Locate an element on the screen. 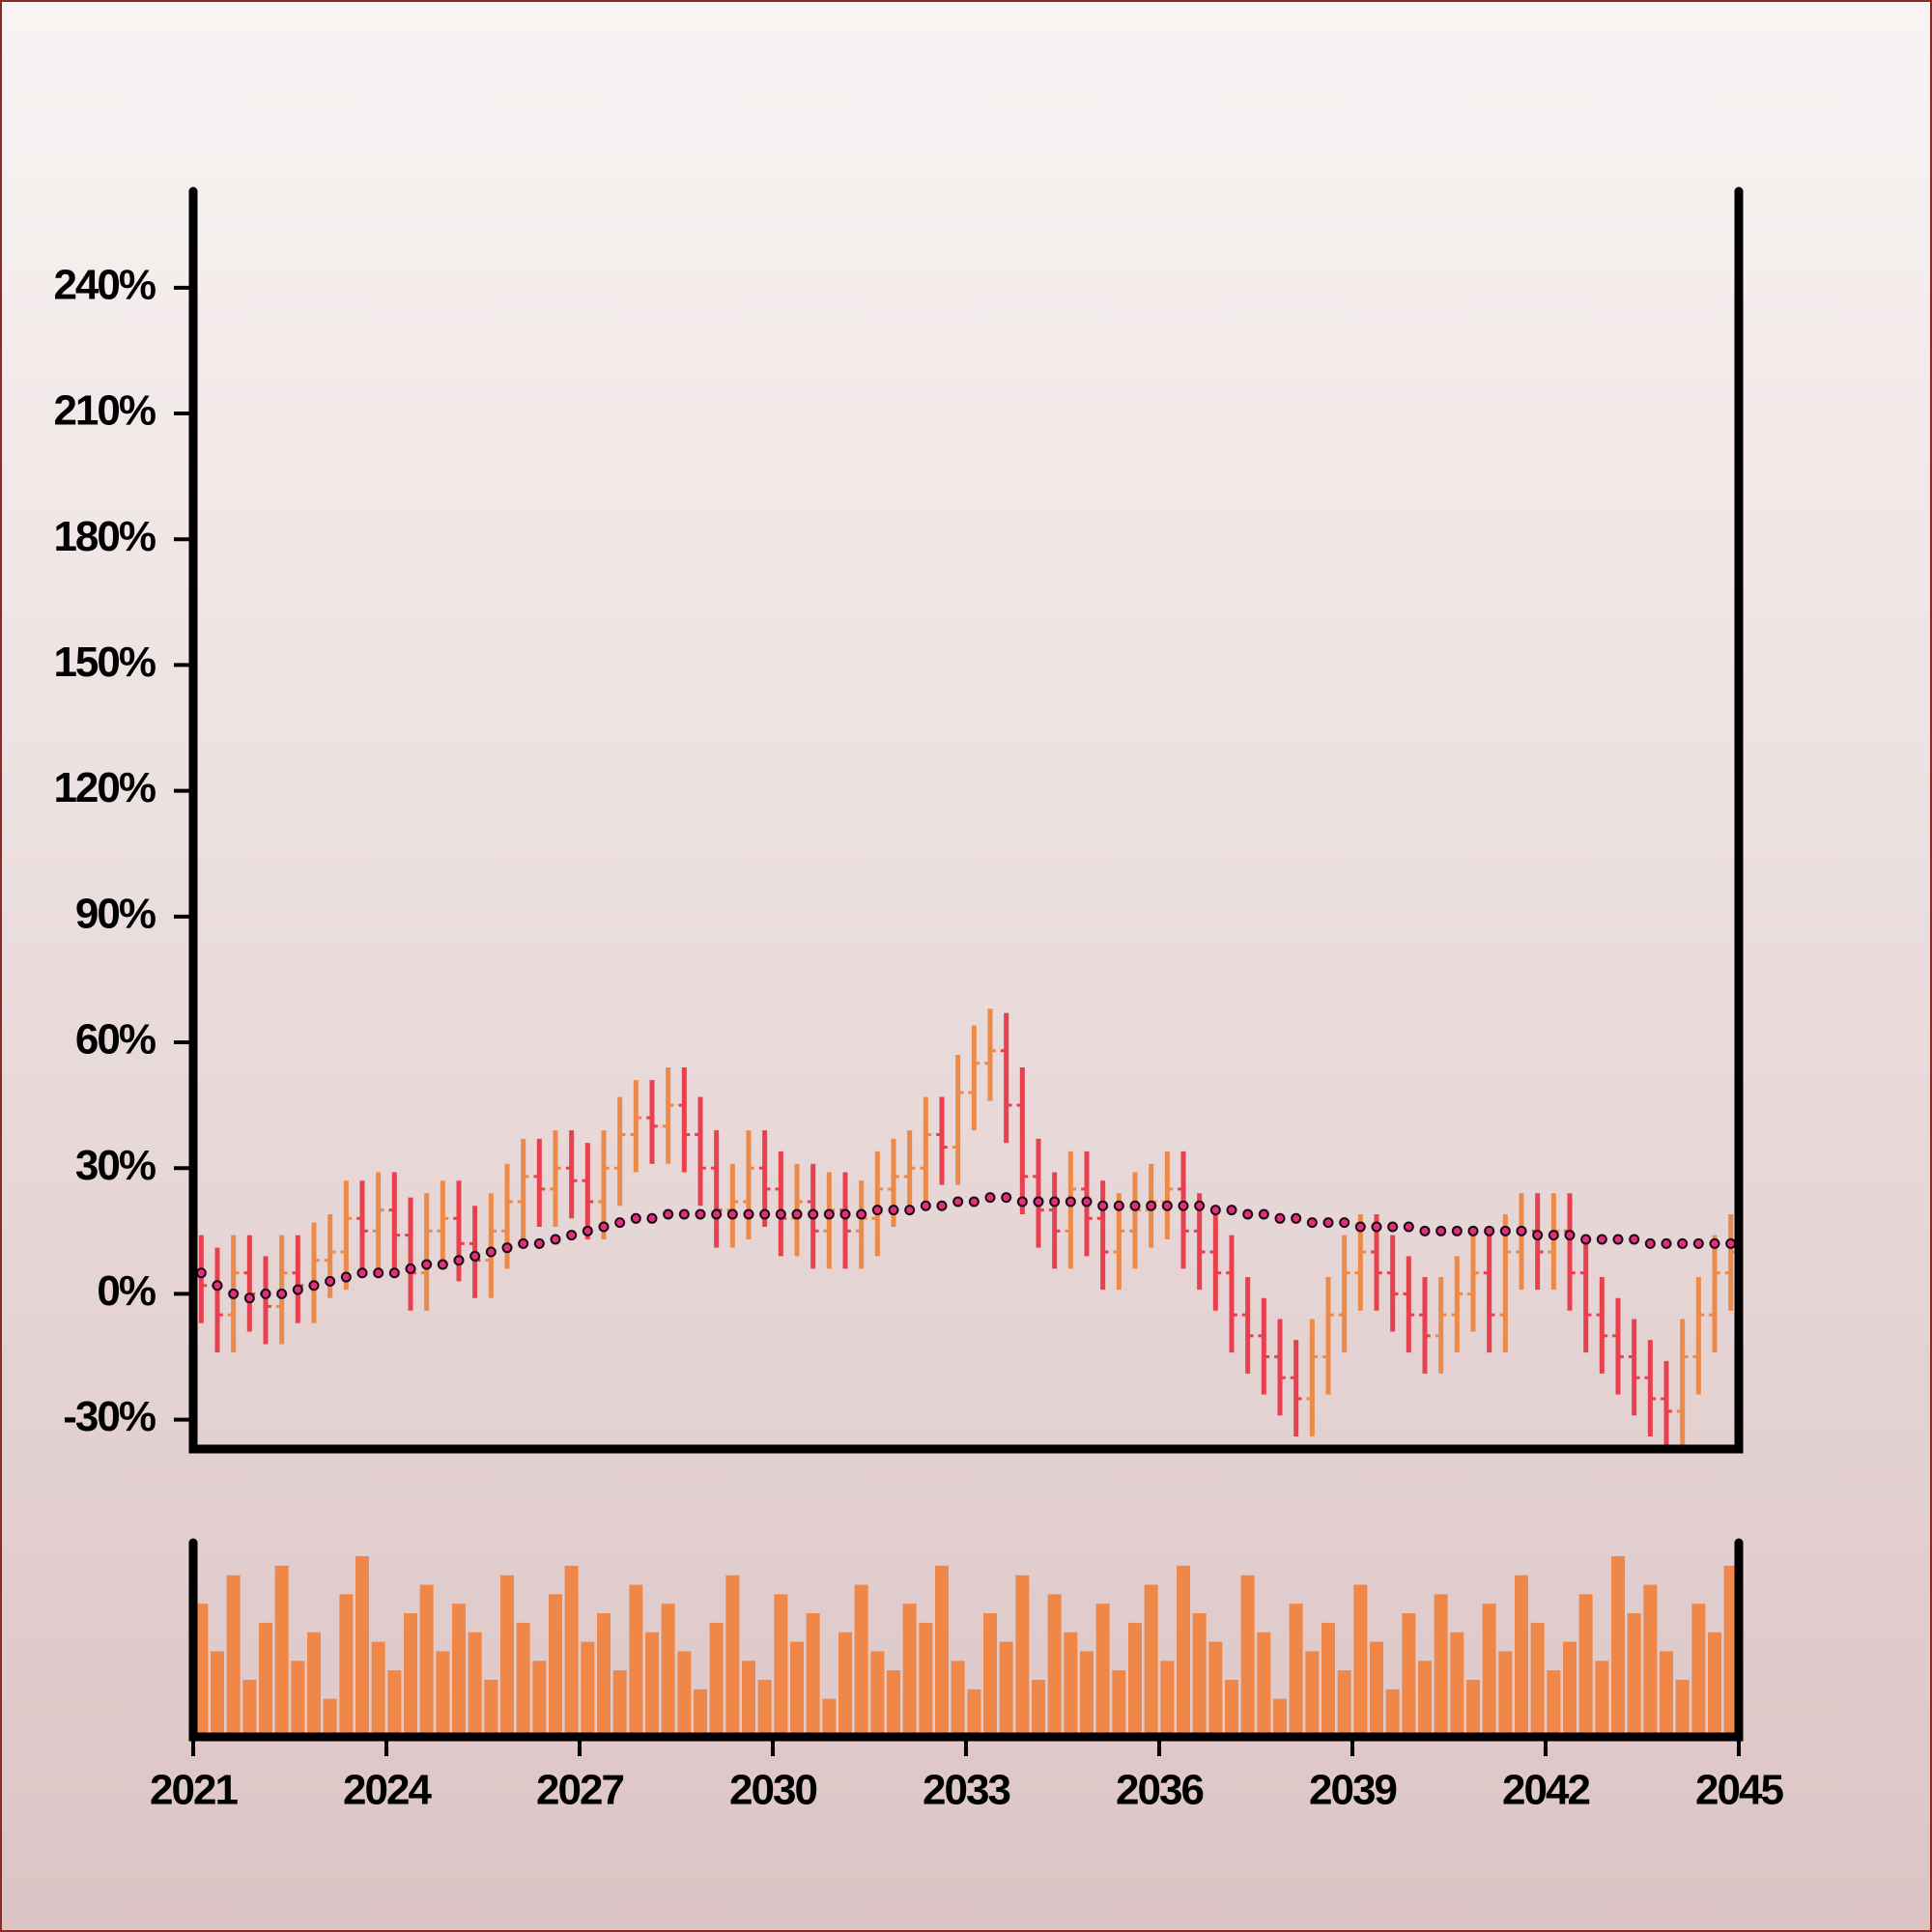 This screenshot has height=1932, width=1932. x-tick-label: 2024 is located at coordinates (387, 1790).